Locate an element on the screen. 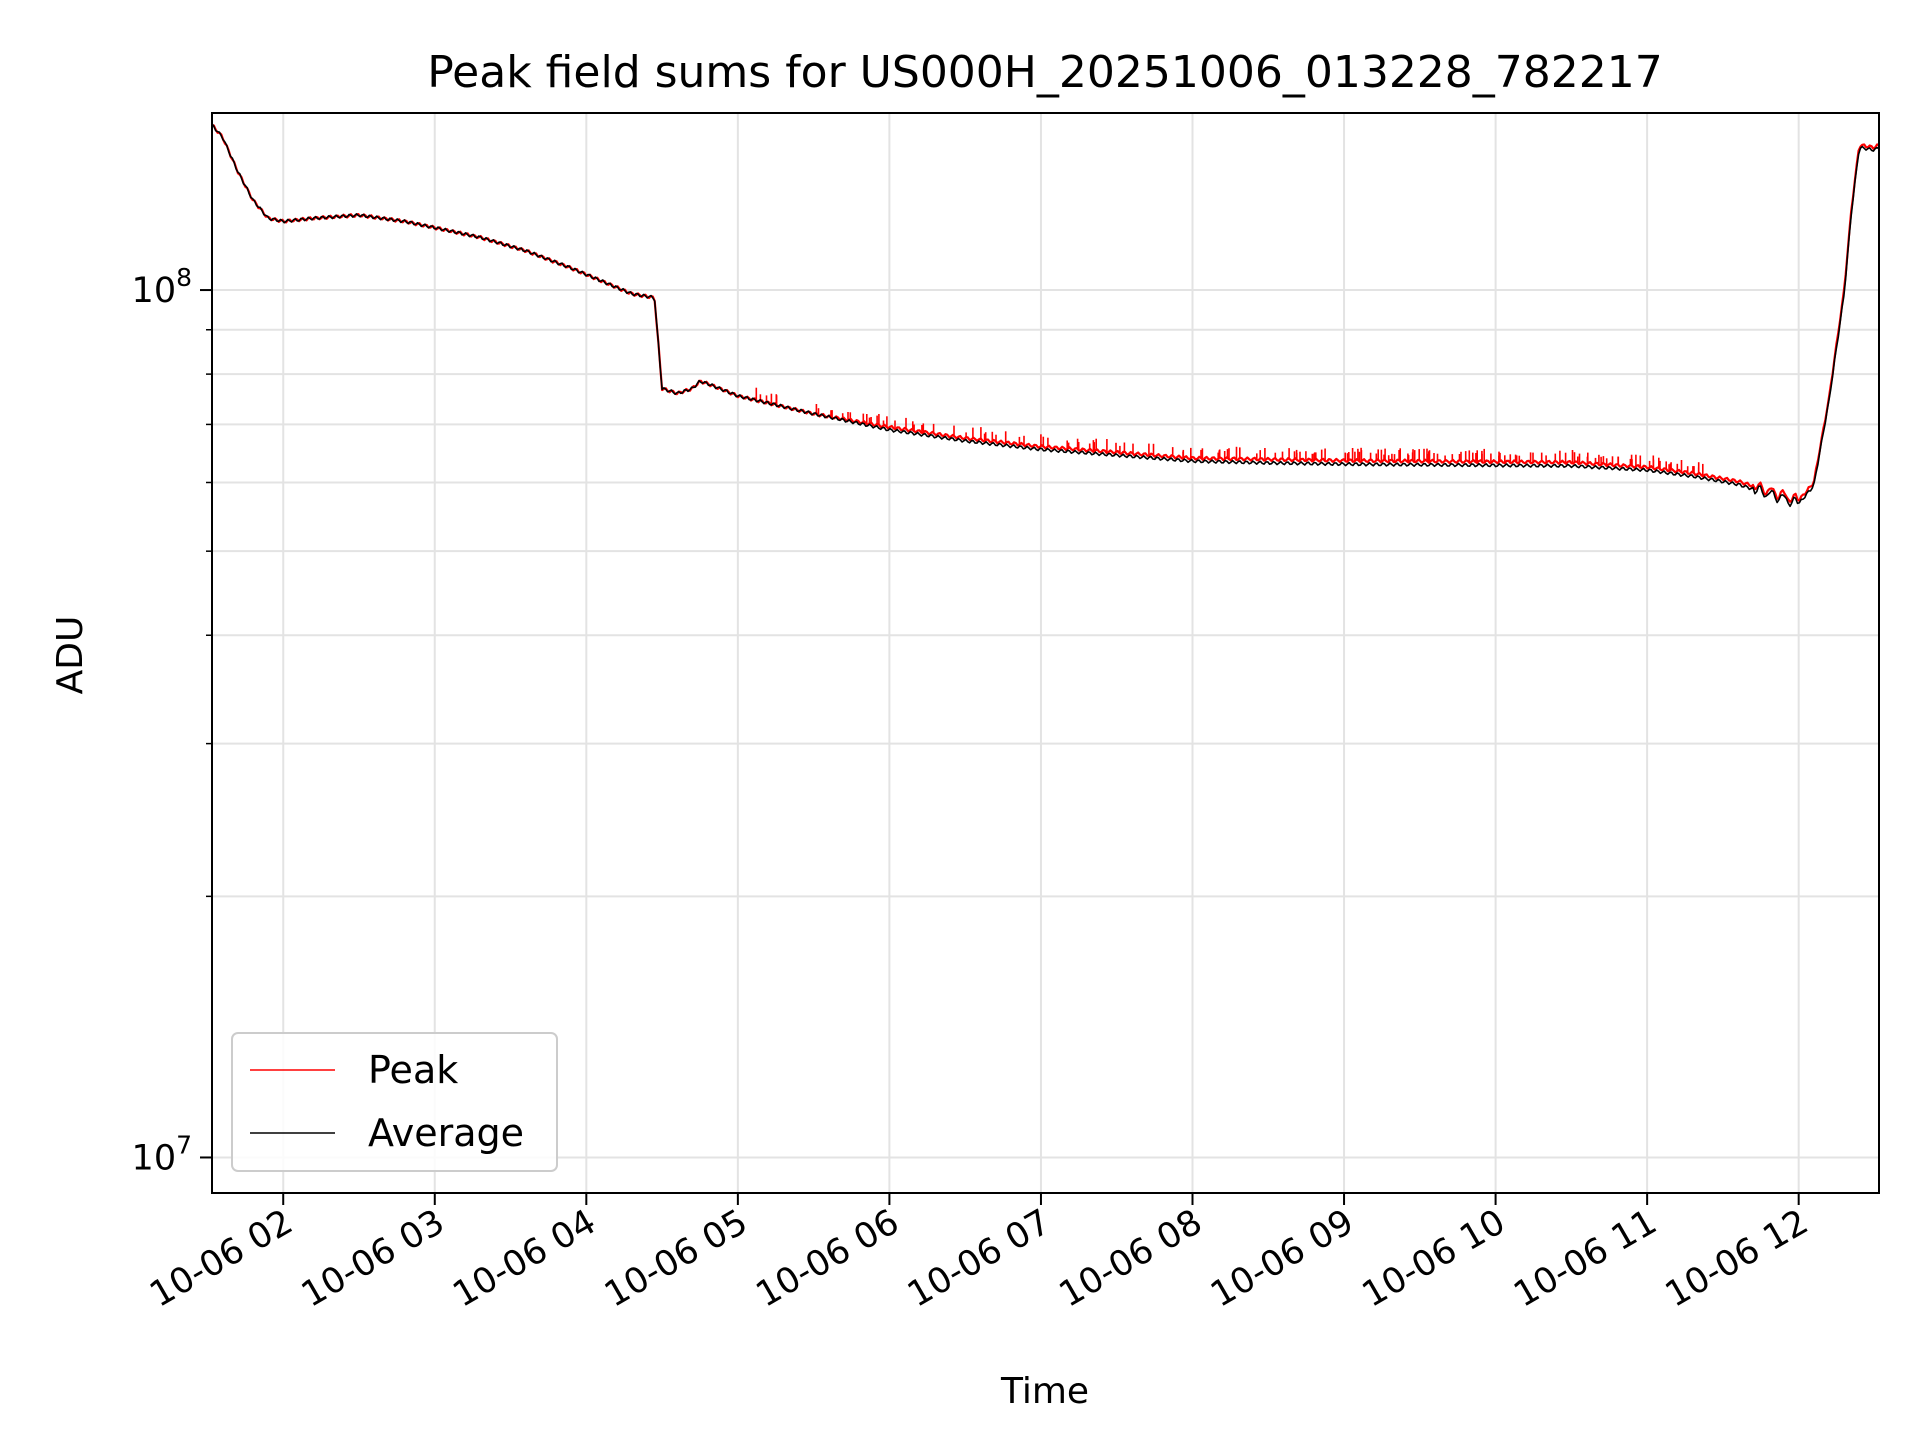  legend-peak-label: Peak is located at coordinates (413, 1070).